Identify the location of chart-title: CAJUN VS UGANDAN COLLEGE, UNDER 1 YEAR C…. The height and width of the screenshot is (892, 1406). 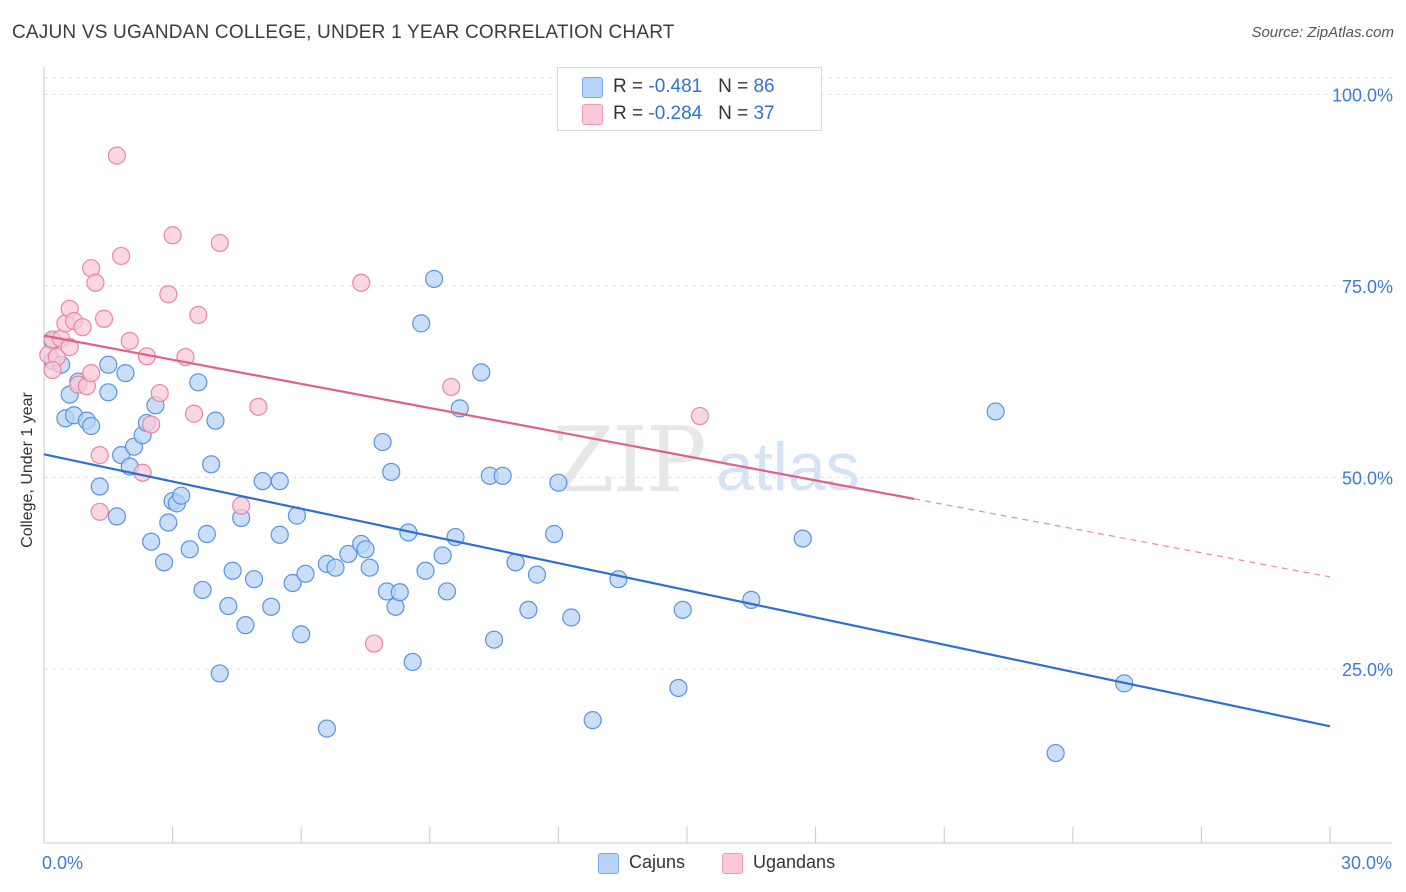
(343, 32).